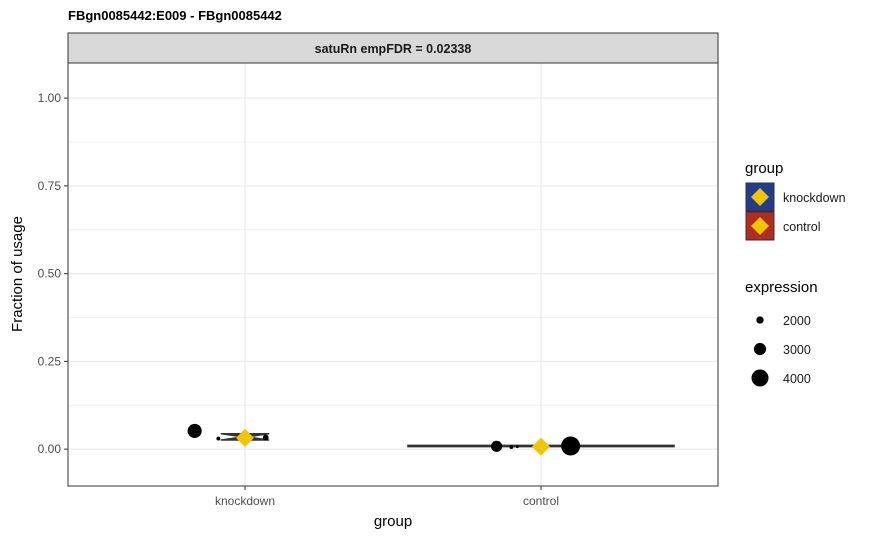  Describe the element at coordinates (781, 333) in the screenshot. I see `legend-expression: expression 2000 3000 4000` at that location.